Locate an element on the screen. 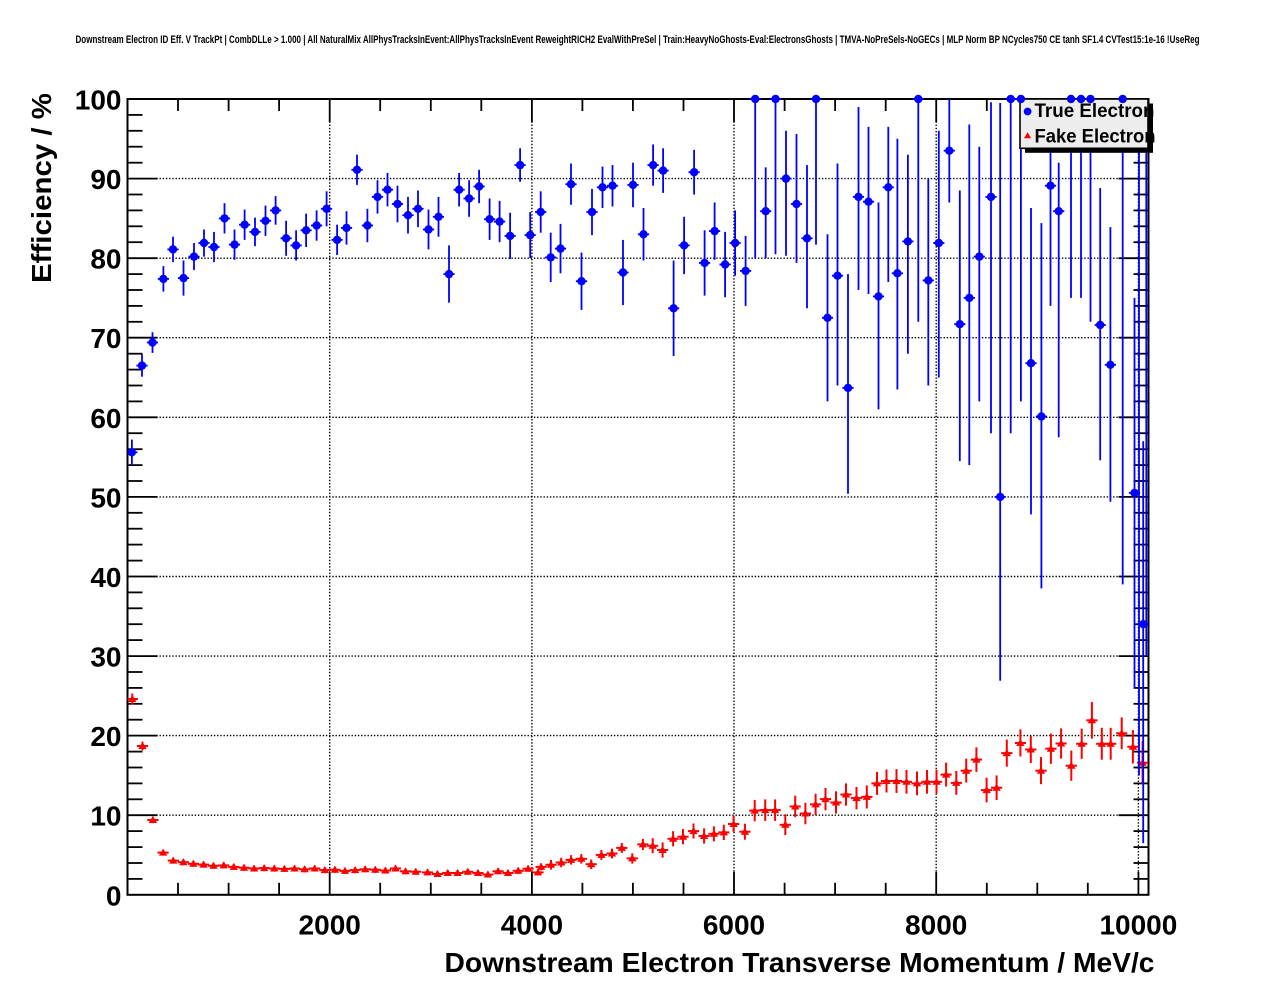 This screenshot has width=1276, height=1001. svg-text: 30 is located at coordinates (105, 657).